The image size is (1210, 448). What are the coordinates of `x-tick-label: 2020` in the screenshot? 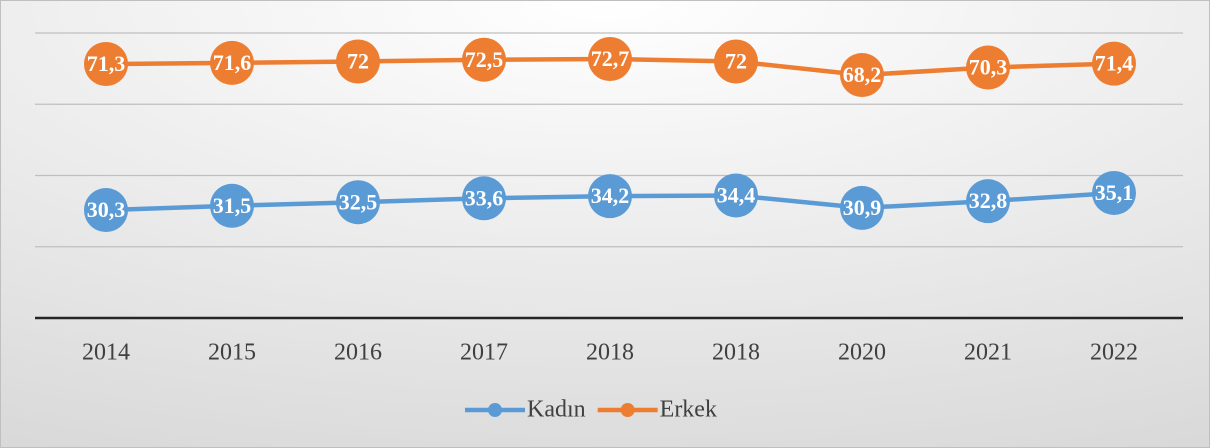 It's located at (862, 353).